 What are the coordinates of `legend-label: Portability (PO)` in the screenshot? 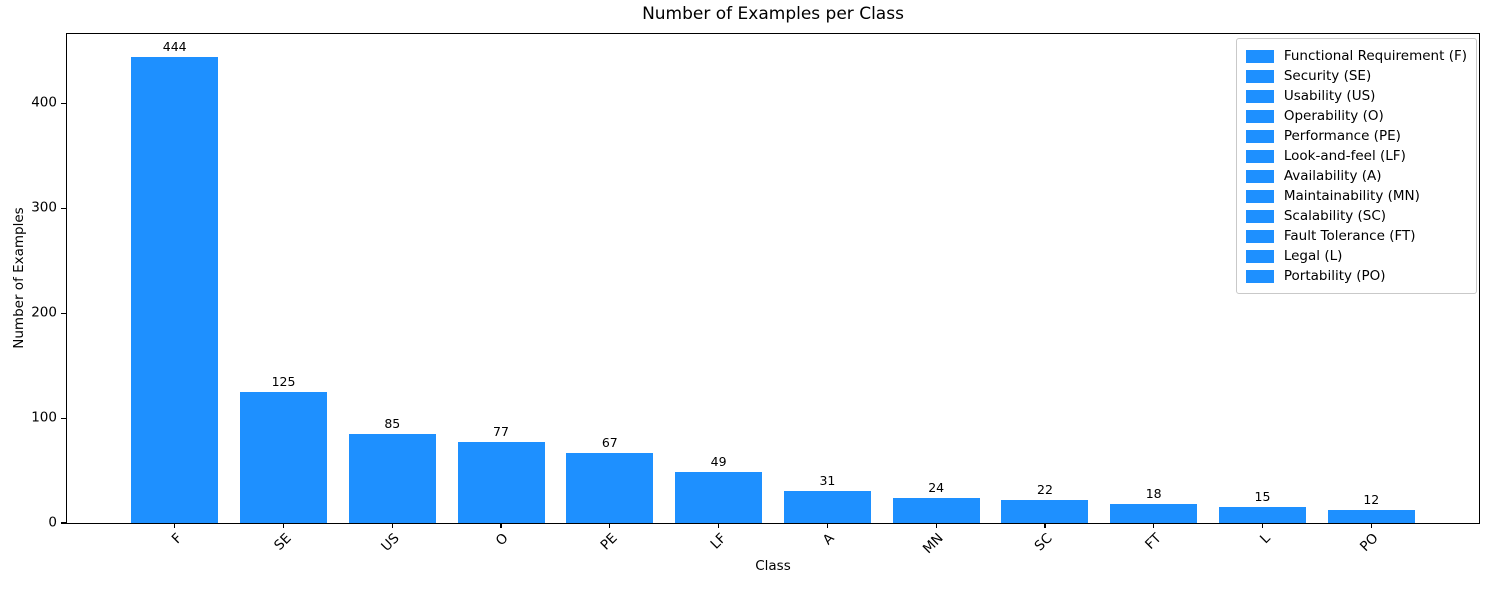 It's located at (1334, 276).